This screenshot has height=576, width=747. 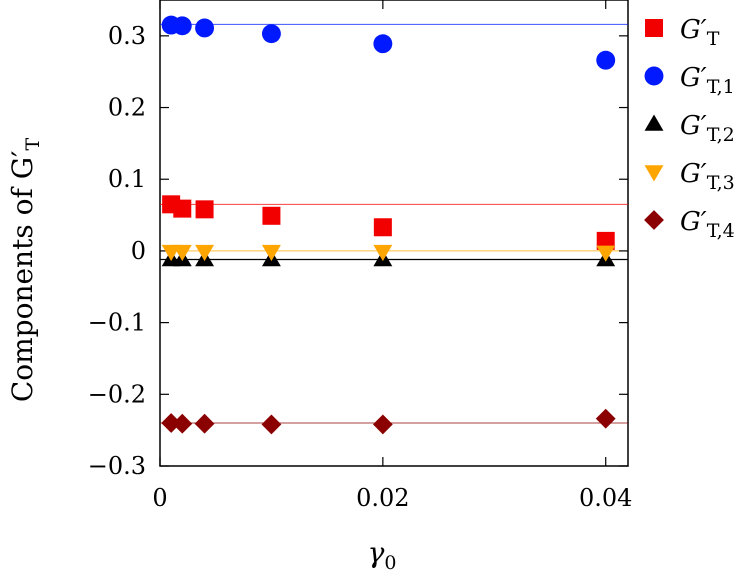 I want to click on y-tick-label: −0.2, so click(x=117, y=394).